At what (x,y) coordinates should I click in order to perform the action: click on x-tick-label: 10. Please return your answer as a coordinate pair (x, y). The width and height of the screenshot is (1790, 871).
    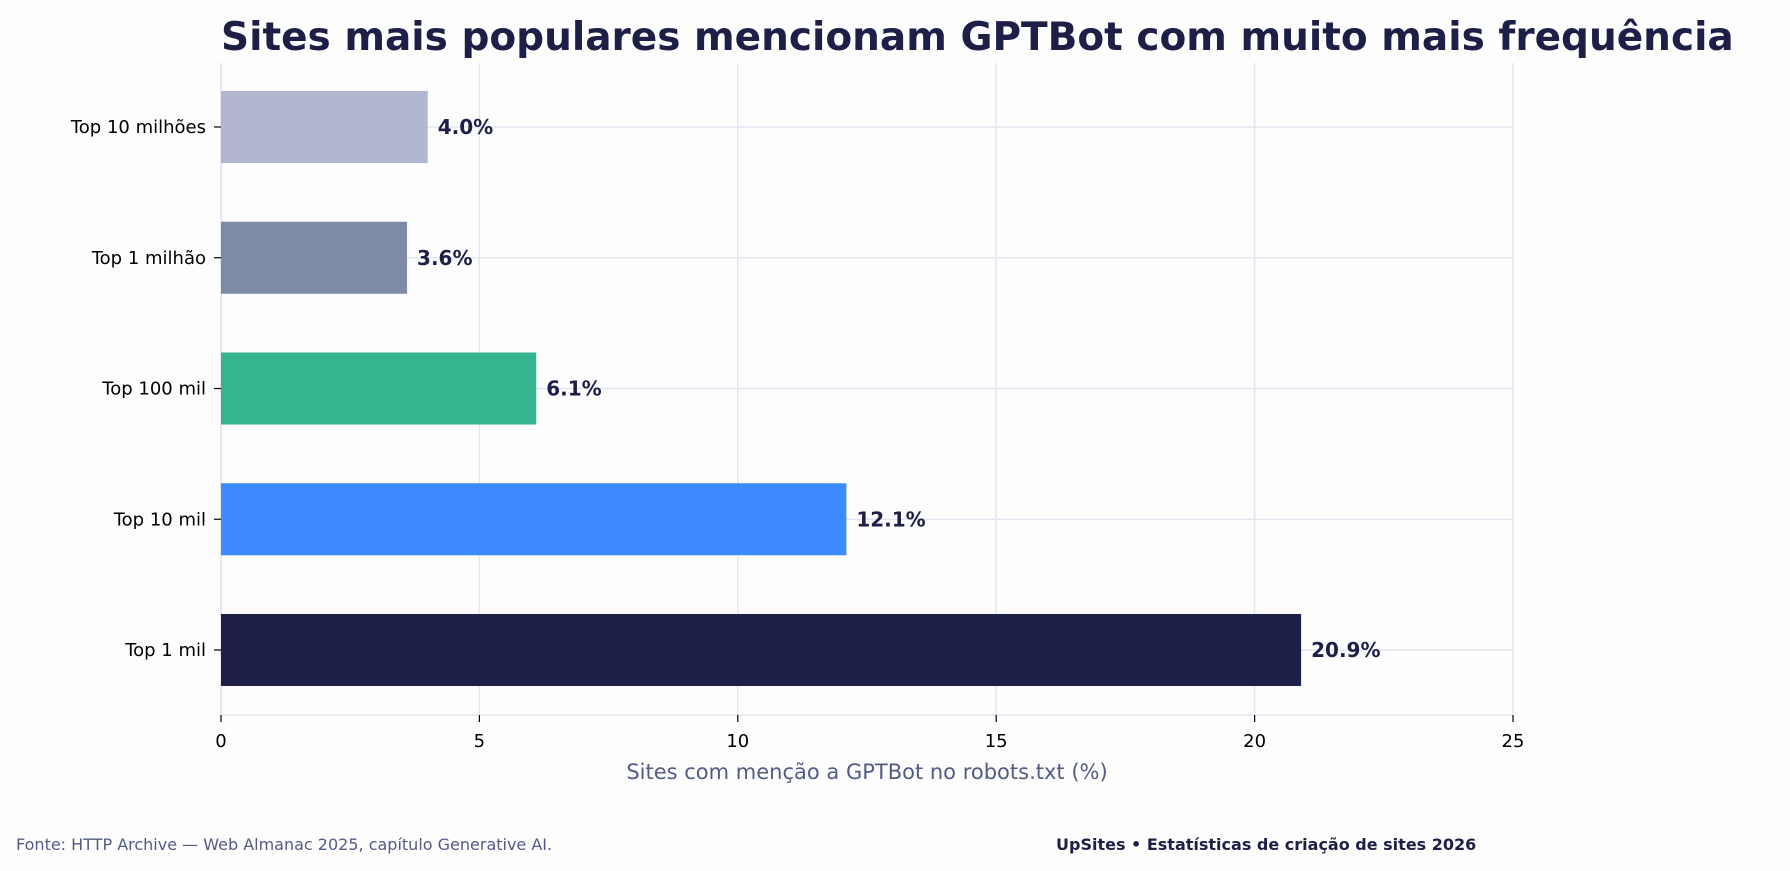
    Looking at the image, I should click on (737, 741).